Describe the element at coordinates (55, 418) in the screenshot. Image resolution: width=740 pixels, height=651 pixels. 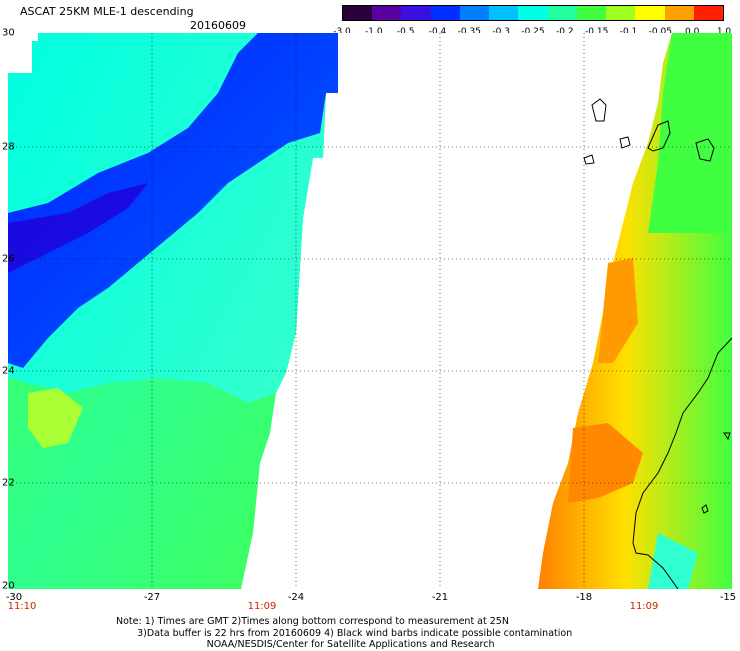
I see `west-swath-yellow-patch` at that location.